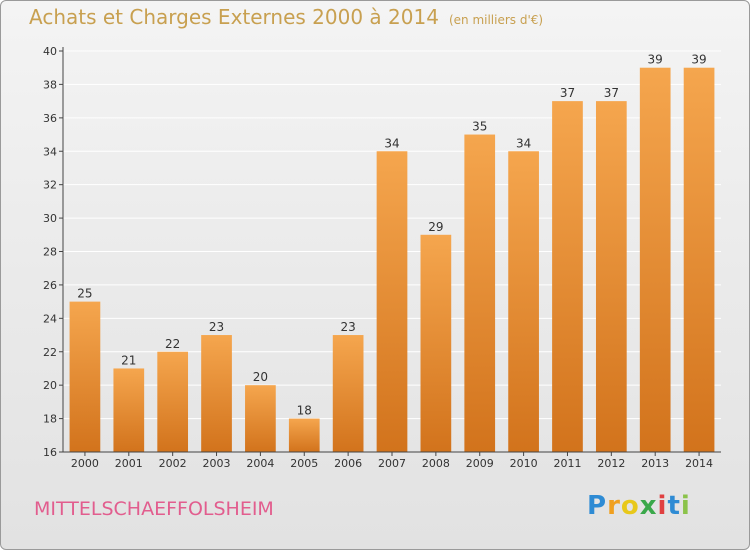 The height and width of the screenshot is (550, 750). Describe the element at coordinates (50, 318) in the screenshot. I see `y-tick-label: 24` at that location.